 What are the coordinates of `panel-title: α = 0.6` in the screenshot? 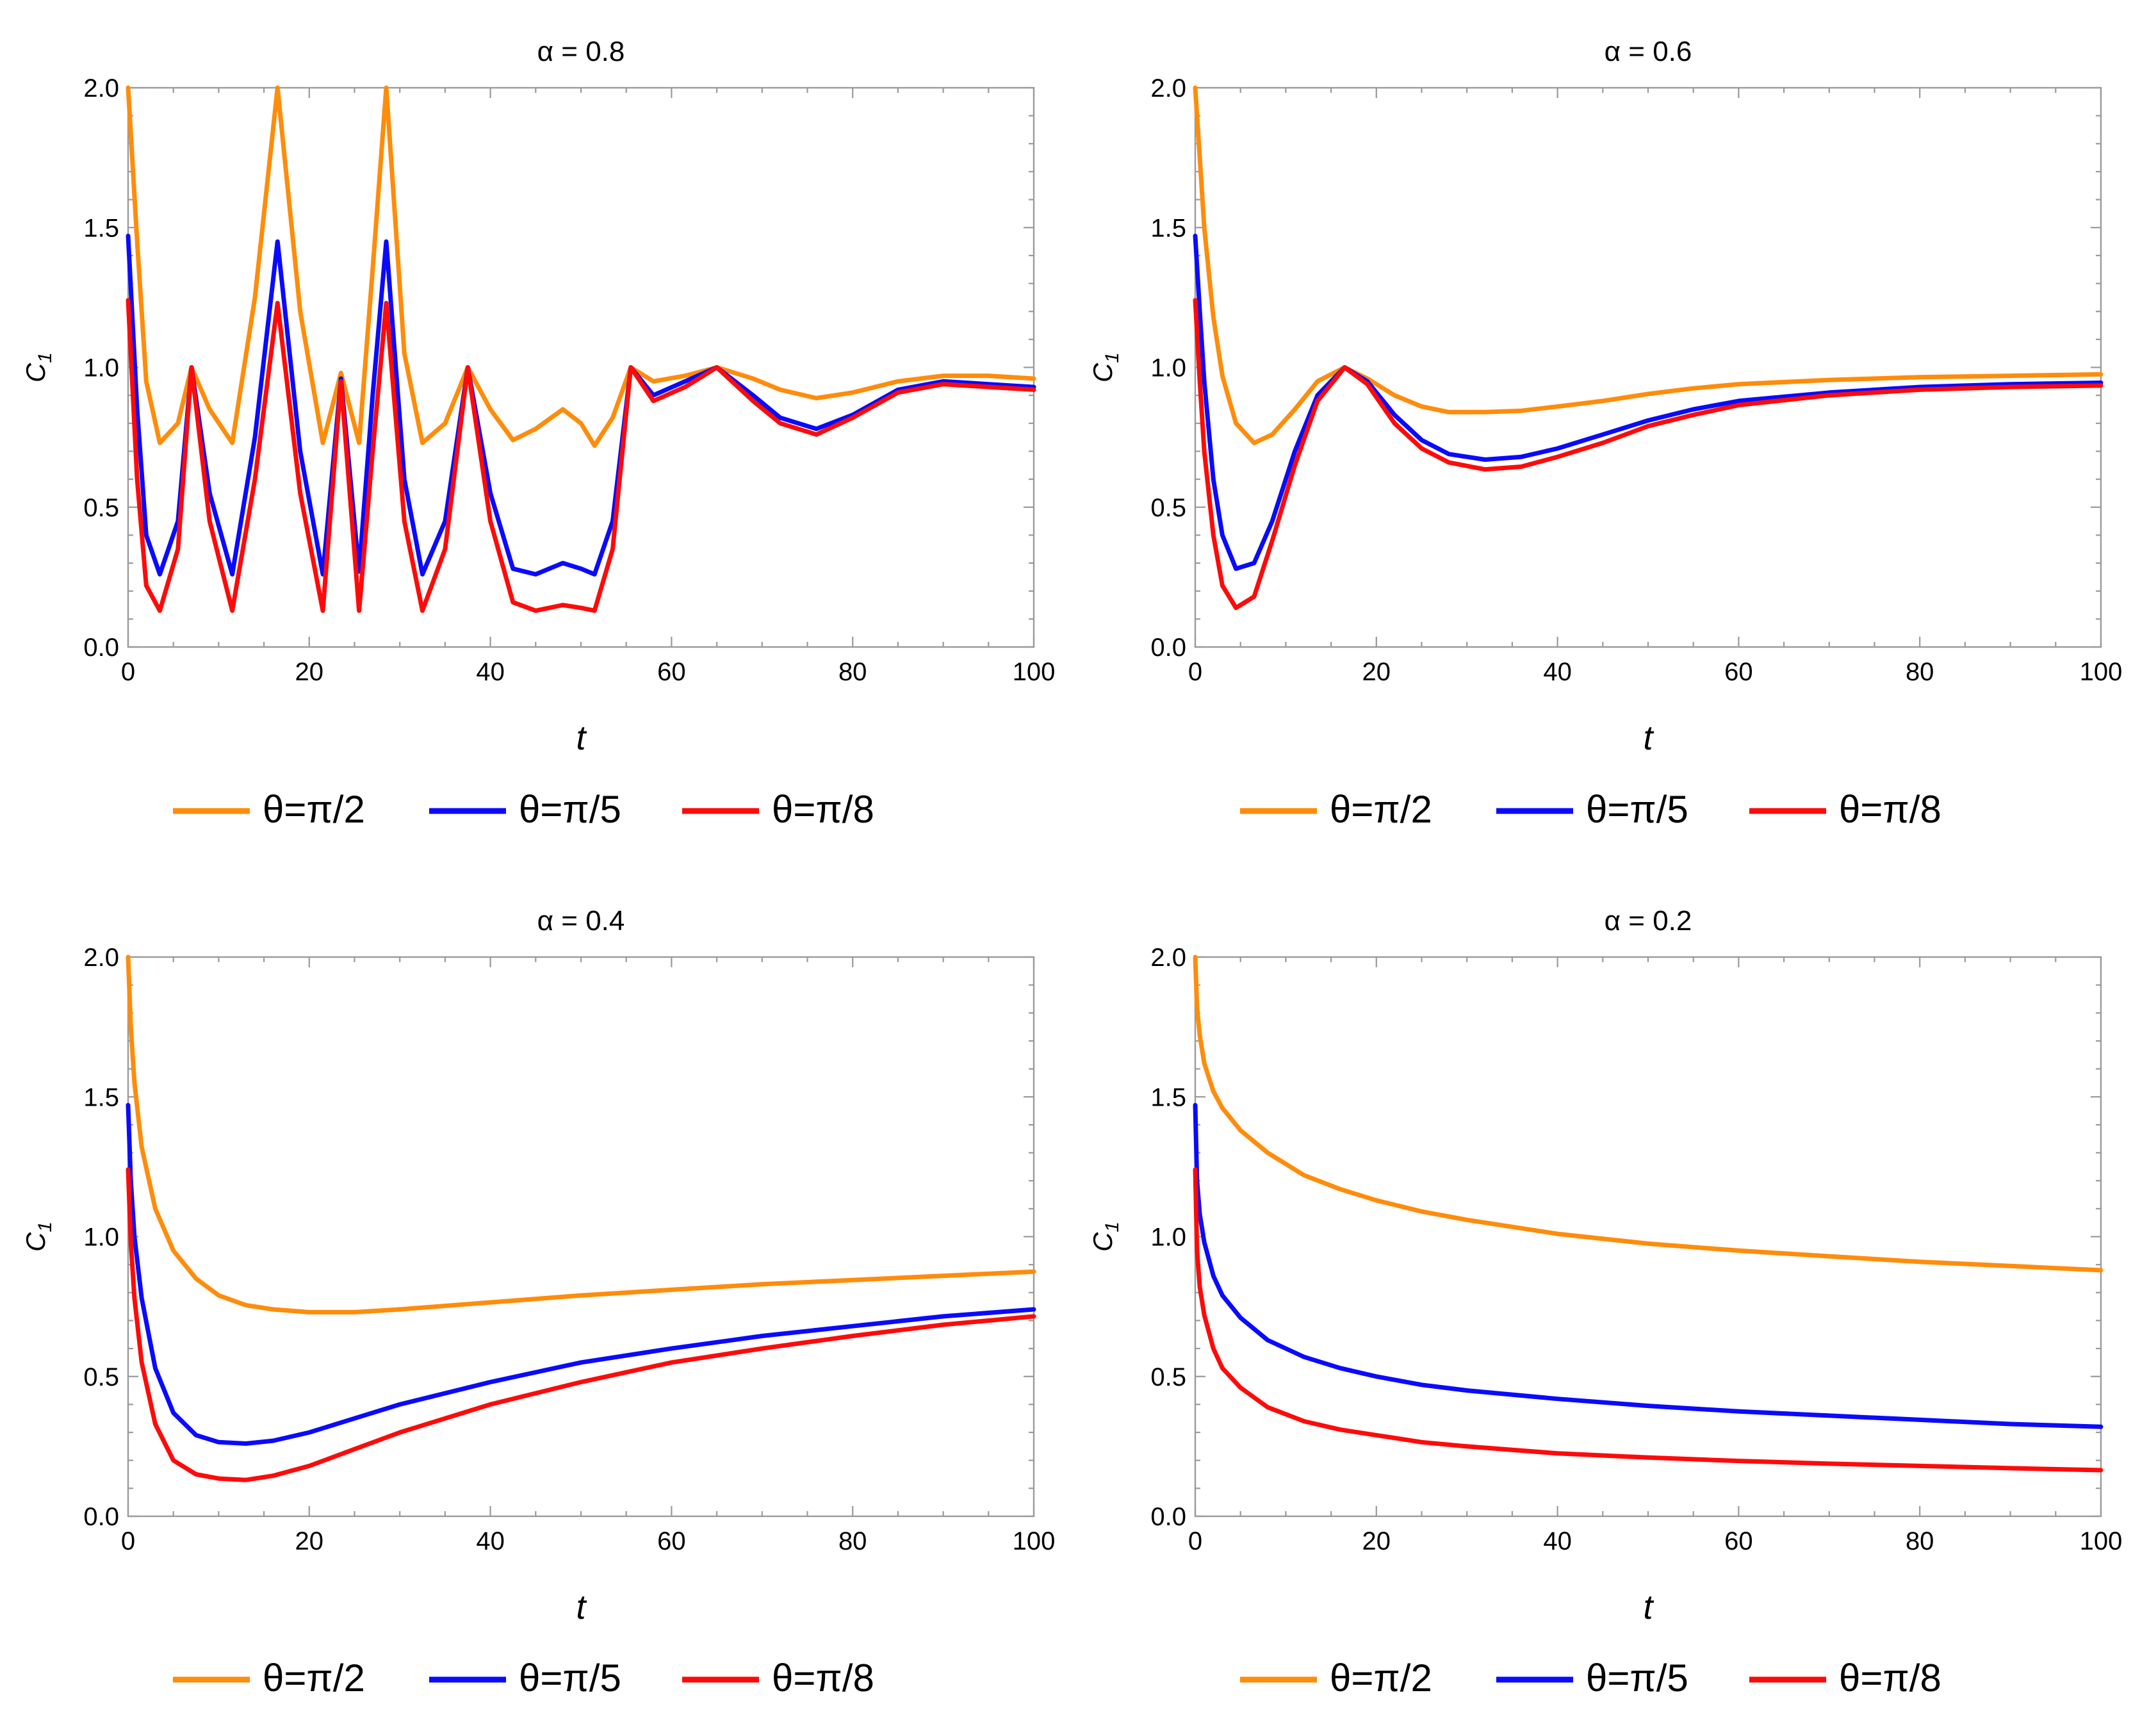 It's located at (1648, 51).